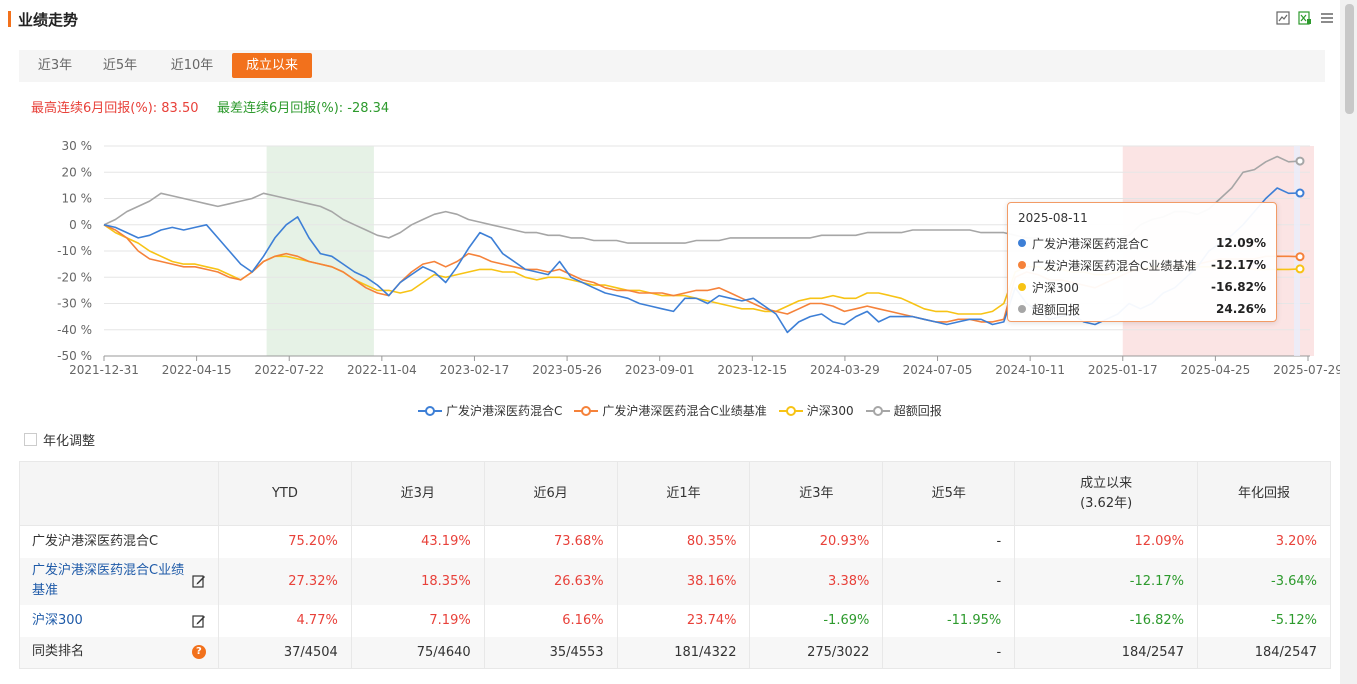 The width and height of the screenshot is (1357, 684). Describe the element at coordinates (1216, 370) in the screenshot. I see `x-tick-label: 2025-04-25` at that location.